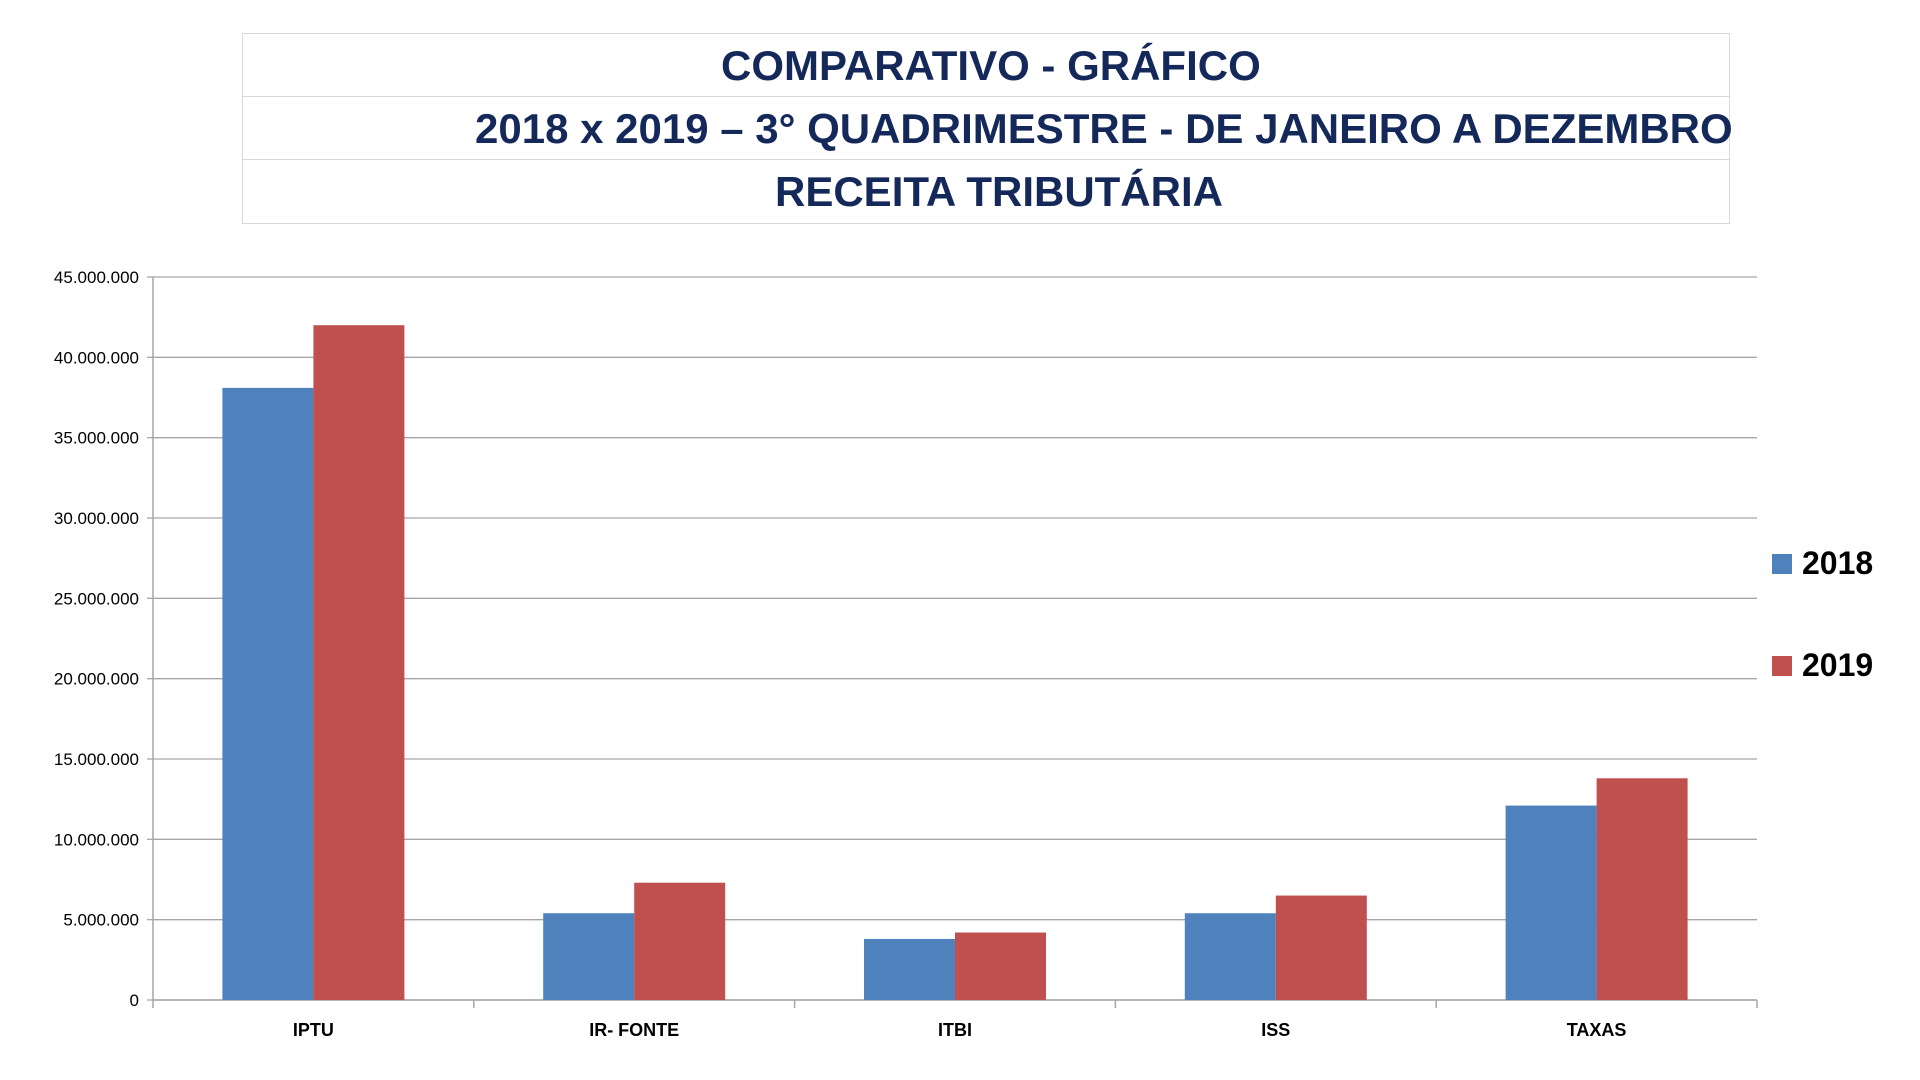 Image resolution: width=1920 pixels, height=1080 pixels. I want to click on y-tick-label: 5.000.000, so click(101, 920).